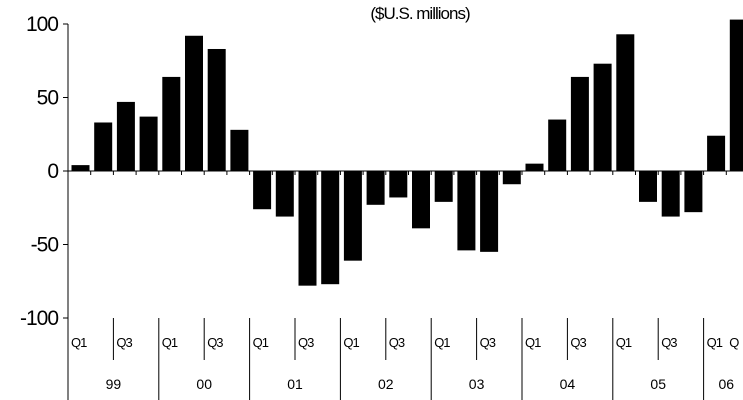  What do you see at coordinates (477, 384) in the screenshot?
I see `year-label: 03` at bounding box center [477, 384].